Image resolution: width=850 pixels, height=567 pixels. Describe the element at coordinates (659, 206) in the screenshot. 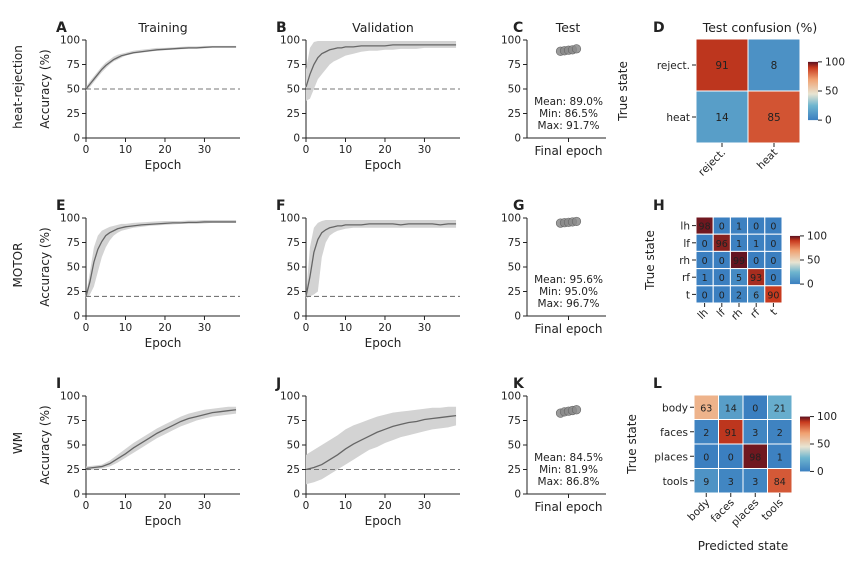

I see `panel-letter: H` at that location.